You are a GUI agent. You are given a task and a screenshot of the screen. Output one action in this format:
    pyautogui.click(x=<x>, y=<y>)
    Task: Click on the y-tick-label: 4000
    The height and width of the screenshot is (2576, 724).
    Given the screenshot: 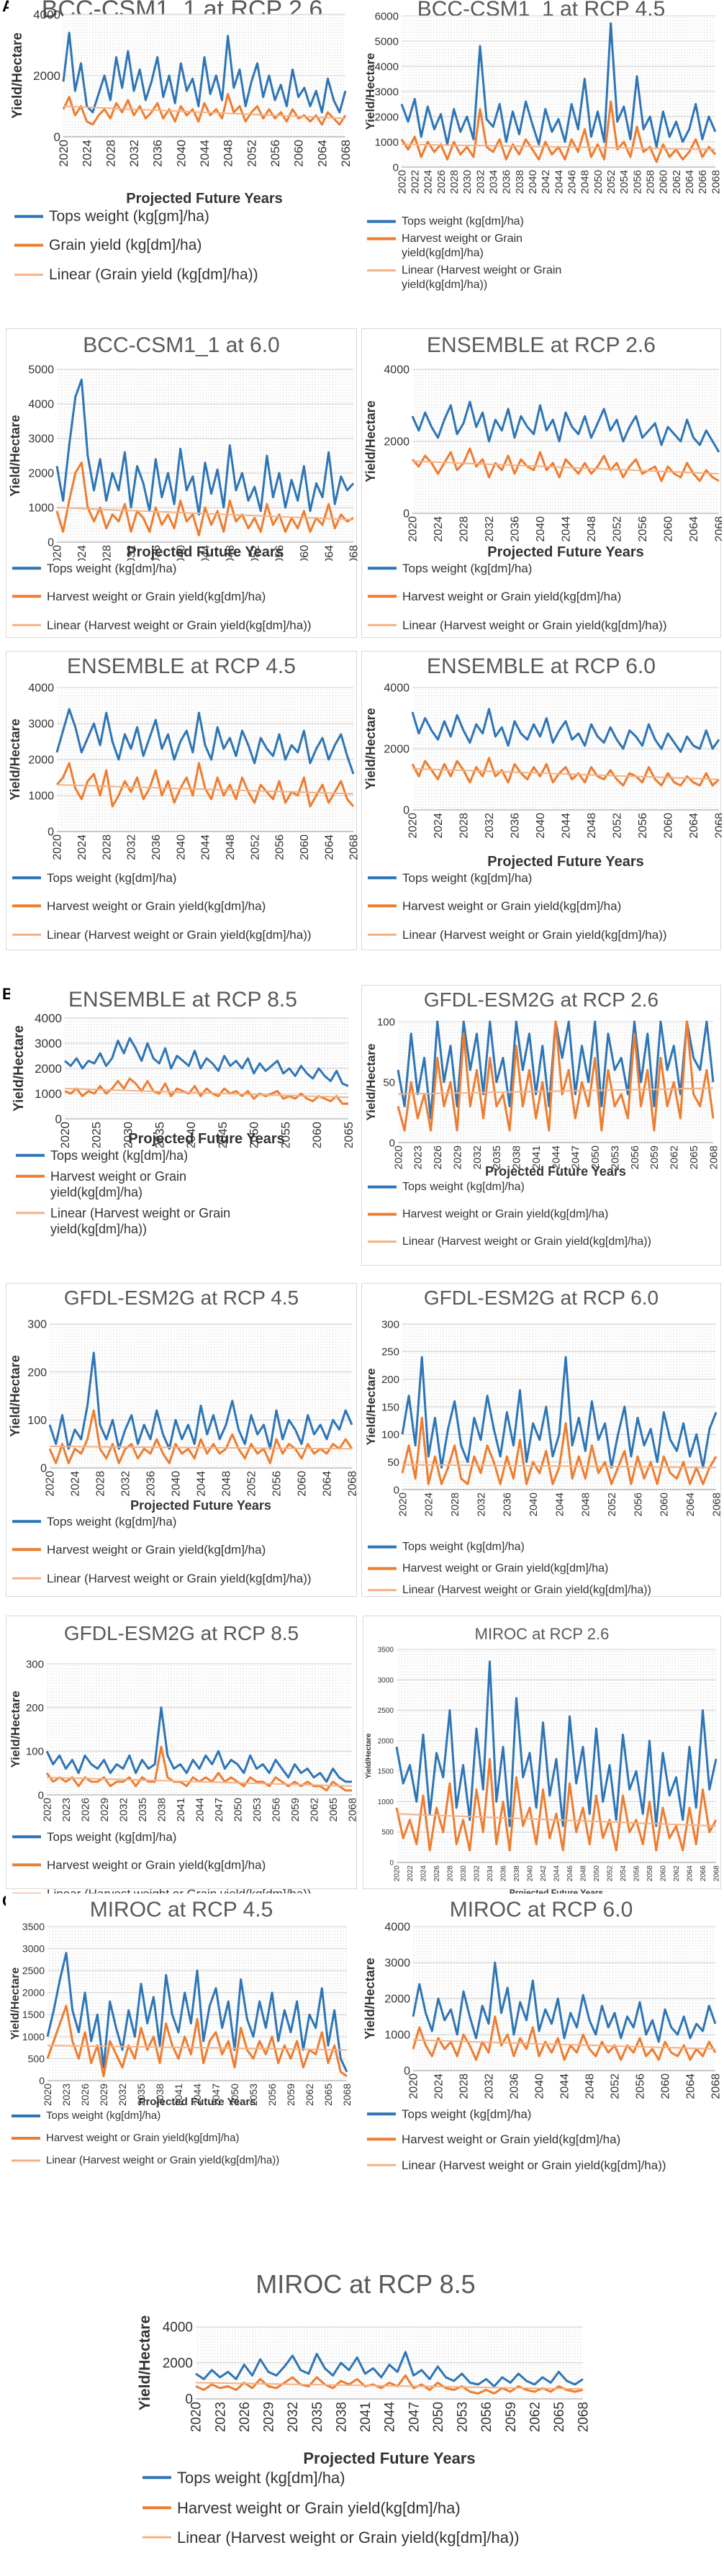 What is the action you would take?
    pyautogui.click(x=396, y=689)
    